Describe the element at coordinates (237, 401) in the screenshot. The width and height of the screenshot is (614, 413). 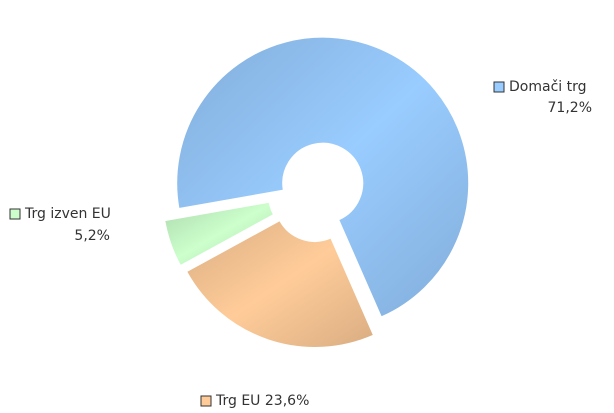
I see `slice-name: Trg EU` at that location.